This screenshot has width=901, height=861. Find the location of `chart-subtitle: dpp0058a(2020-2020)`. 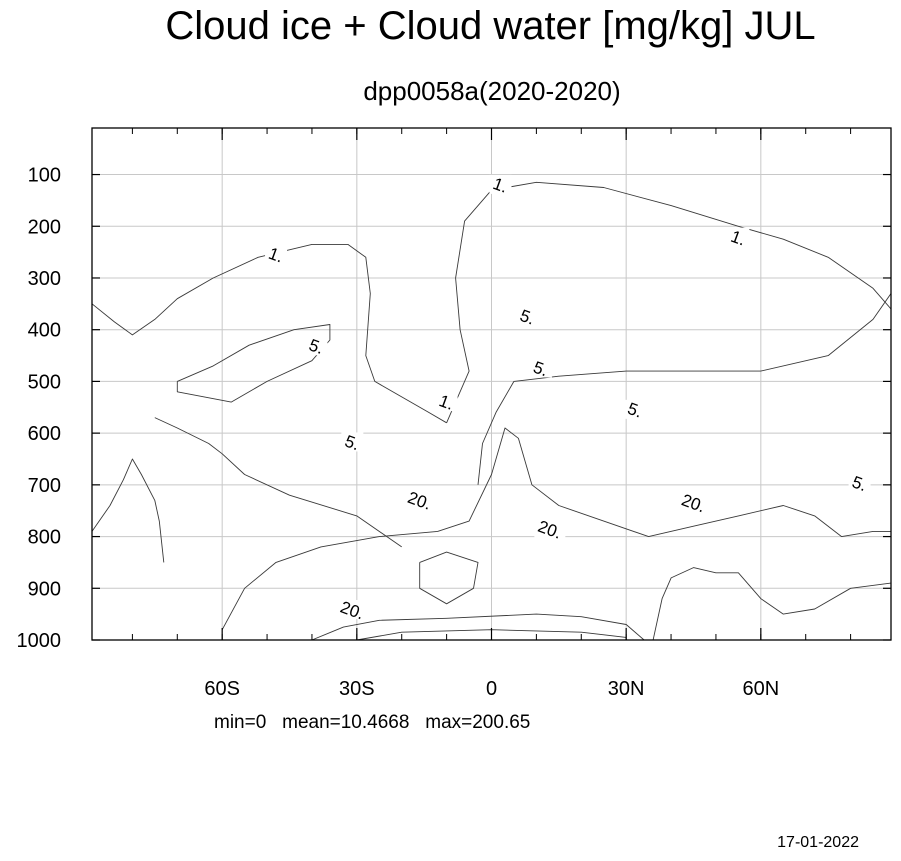

chart-subtitle: dpp0058a(2020-2020) is located at coordinates (492, 91).